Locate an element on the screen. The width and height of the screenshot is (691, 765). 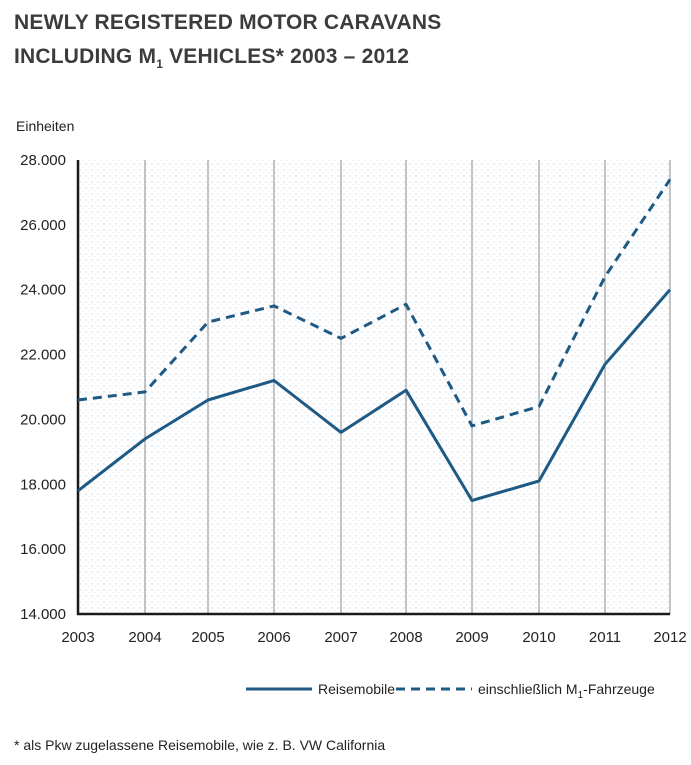
title-line-2-pre: INCLUDING M is located at coordinates (85, 56).